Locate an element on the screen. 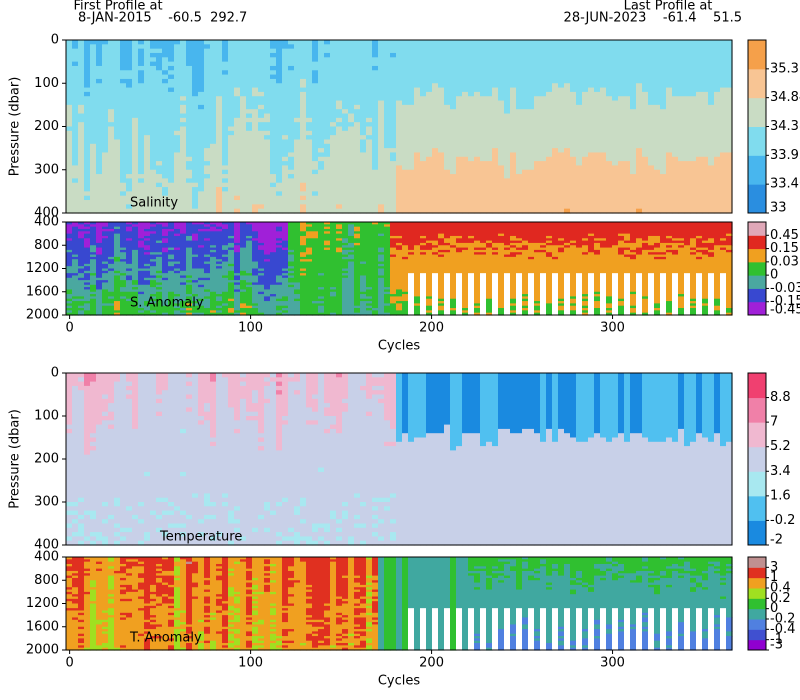 This screenshot has height=700, width=800. colorbar-band is located at coordinates (757, 562).